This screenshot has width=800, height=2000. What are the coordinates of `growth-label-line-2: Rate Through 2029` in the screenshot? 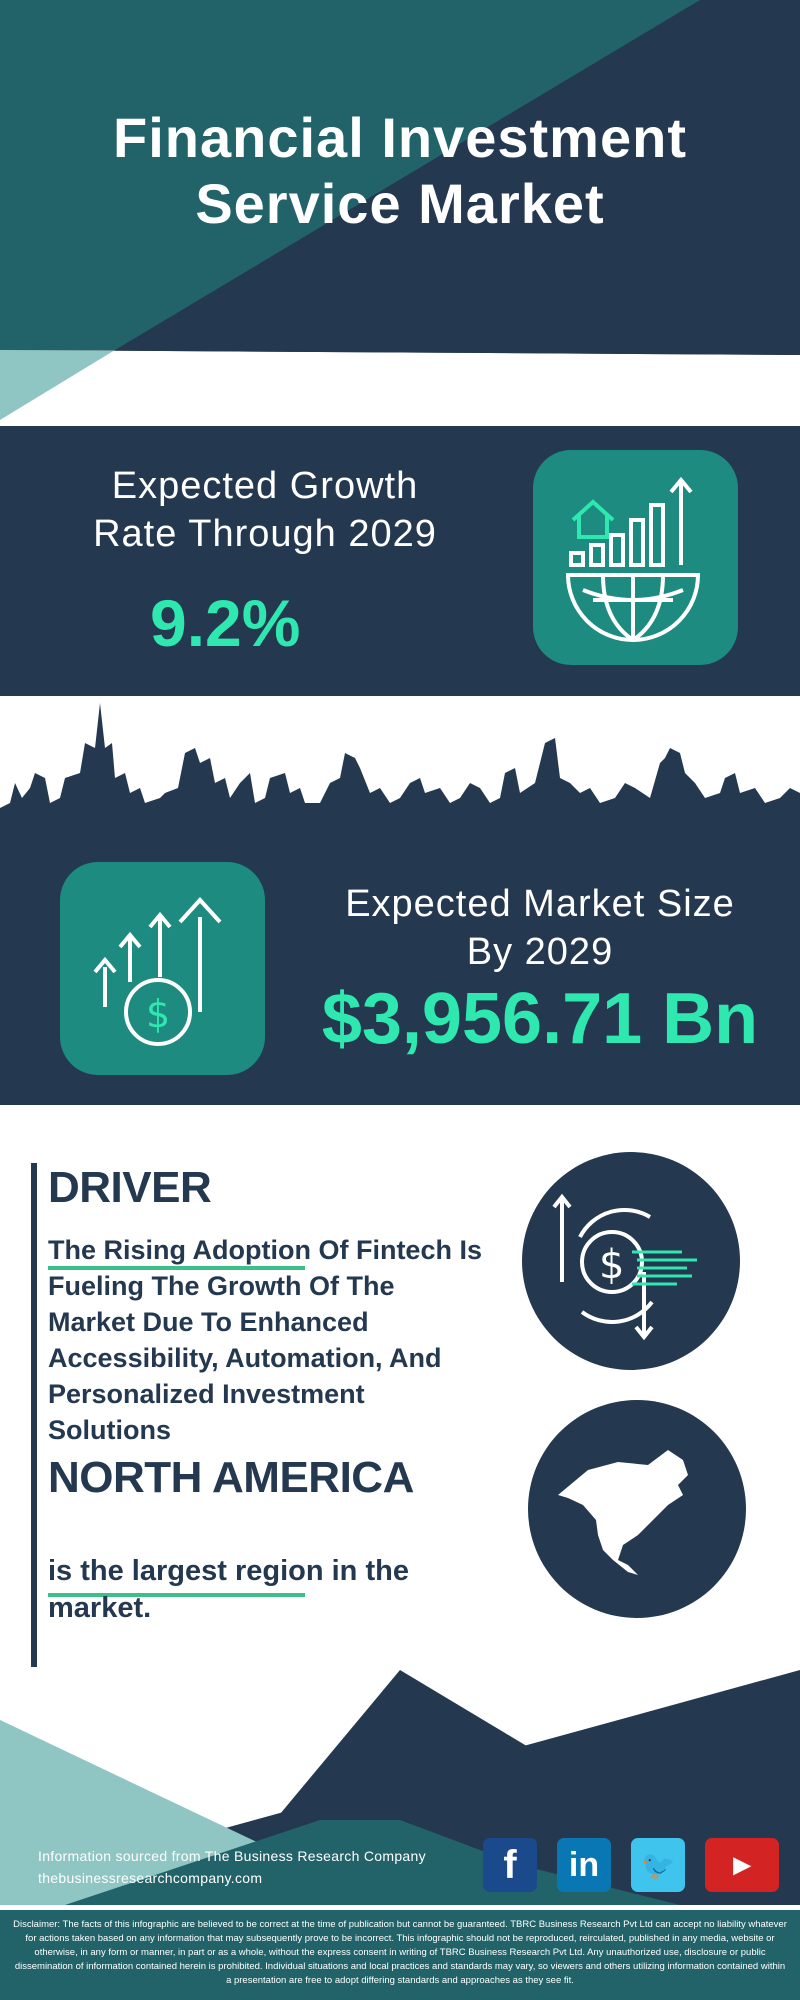 It's located at (265, 534).